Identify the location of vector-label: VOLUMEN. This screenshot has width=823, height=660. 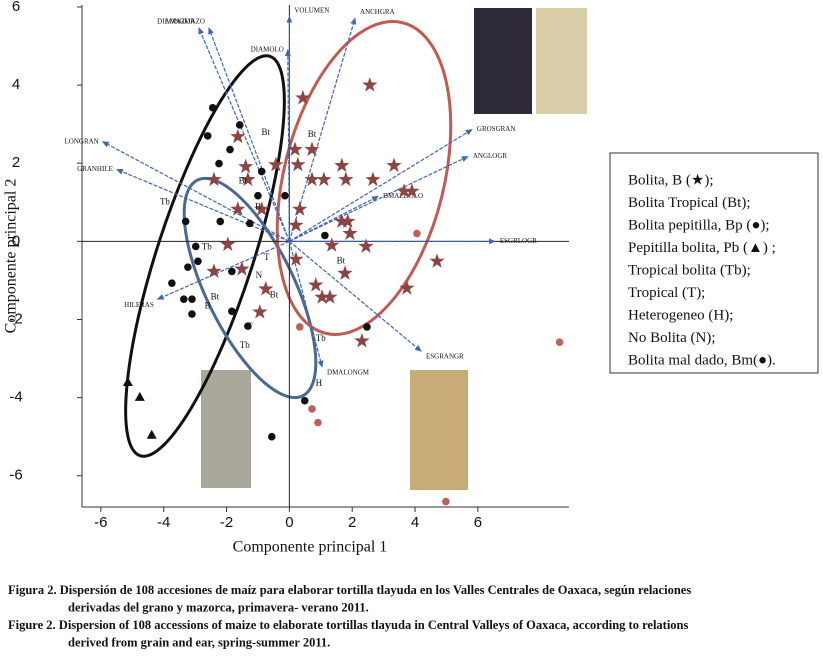
(311, 10).